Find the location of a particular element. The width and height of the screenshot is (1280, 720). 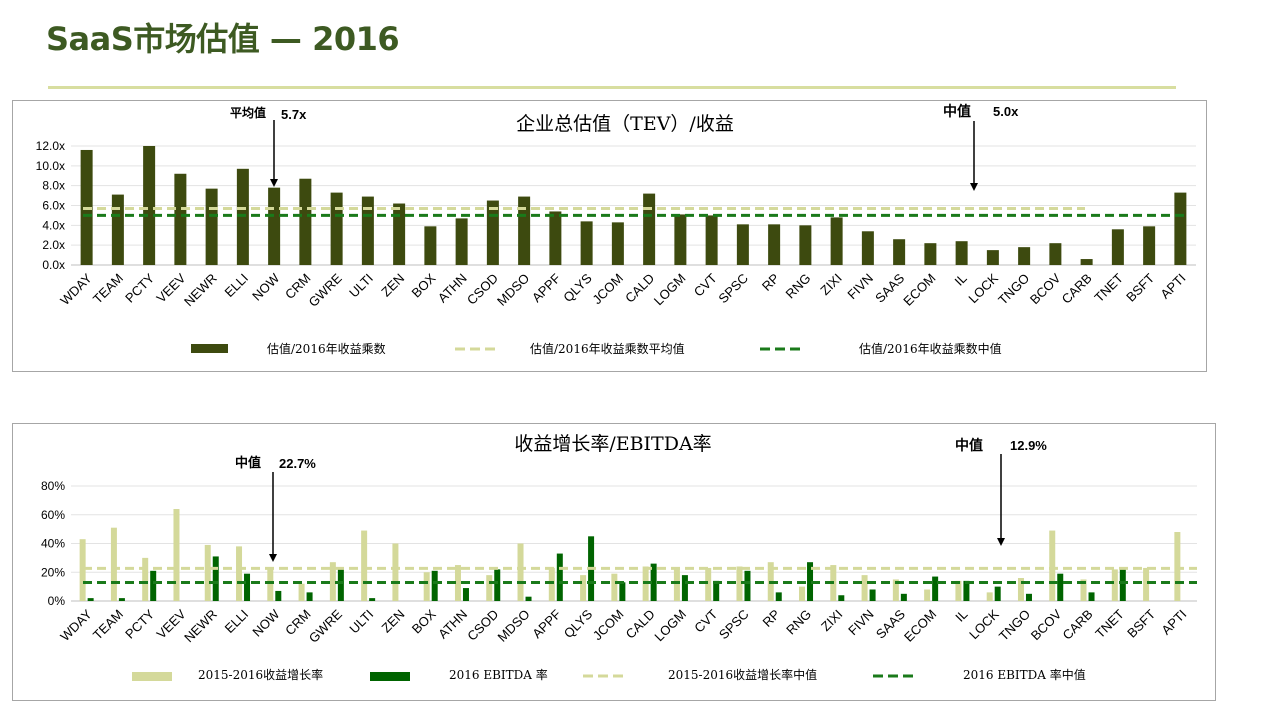

y-tick-labels: 0% 20% 40% 60% 80% is located at coordinates (53, 543).